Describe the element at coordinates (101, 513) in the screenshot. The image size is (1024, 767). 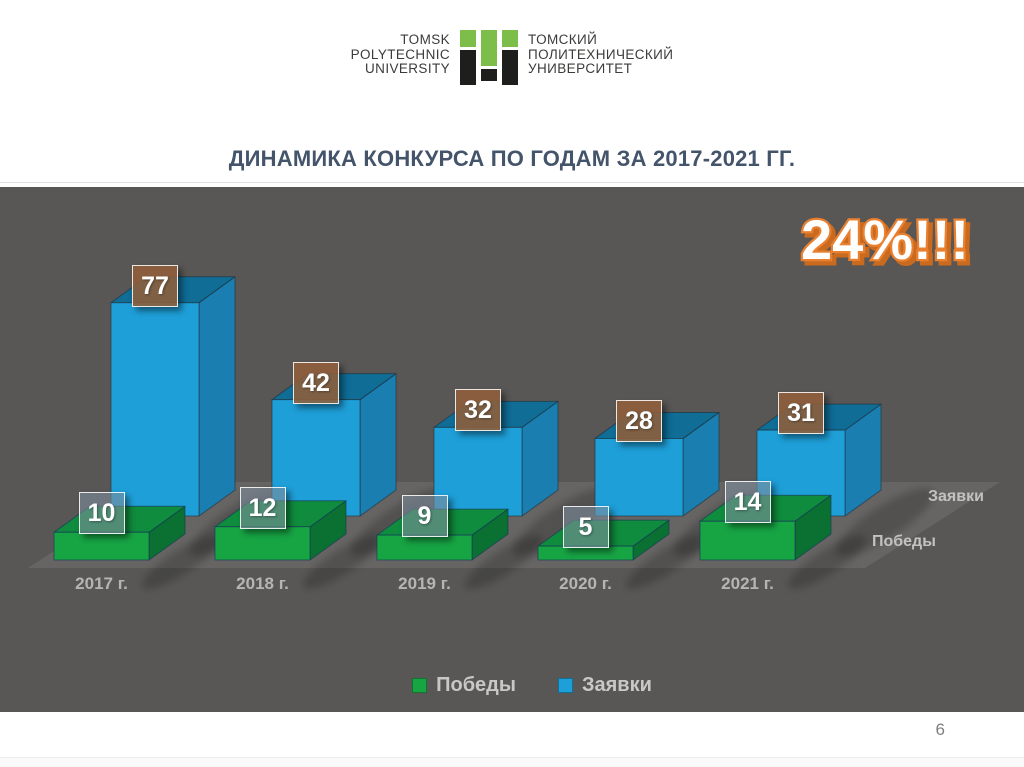
I see `value-label-pobedy: 10` at that location.